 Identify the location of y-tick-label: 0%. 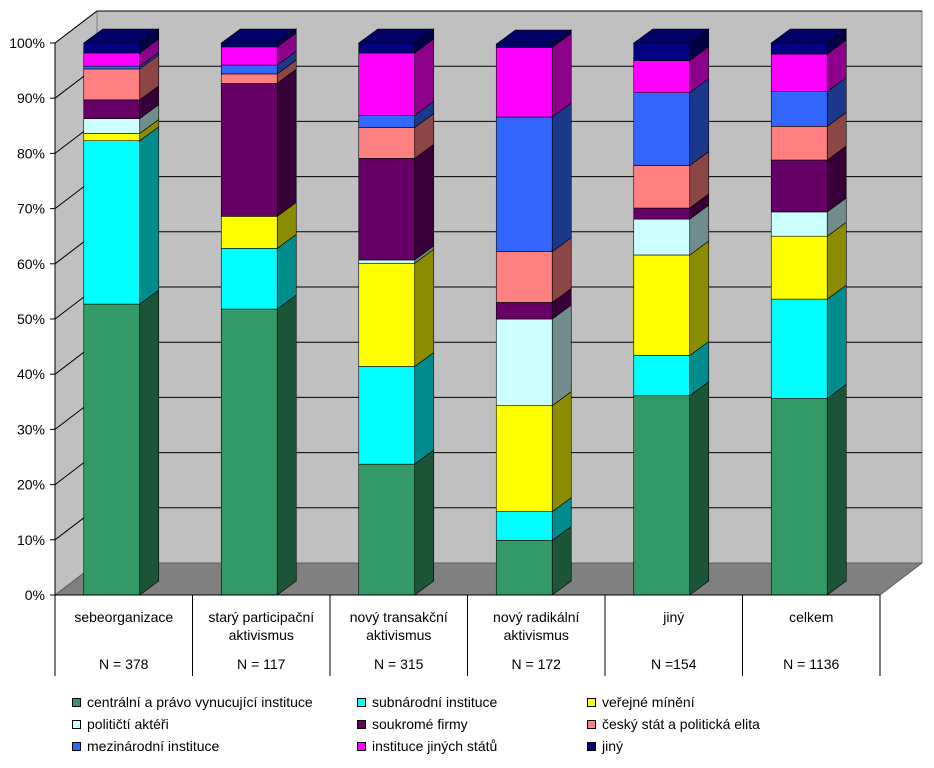
(35, 595).